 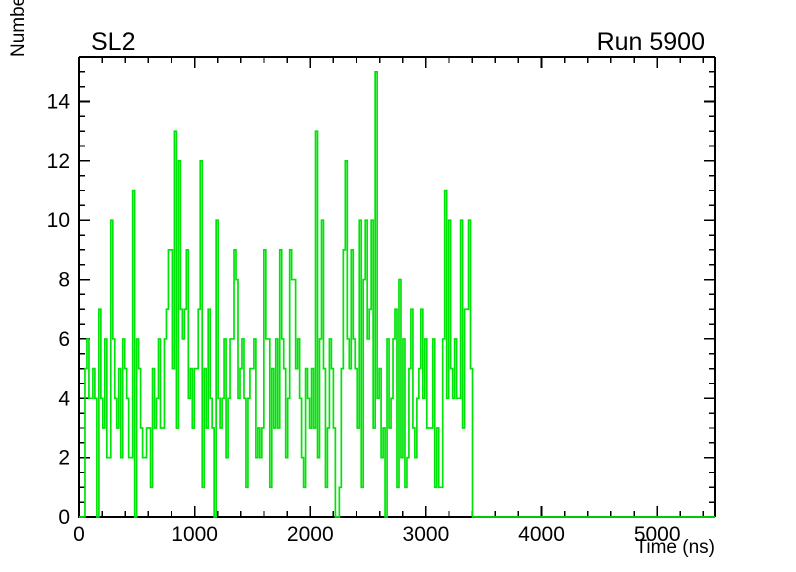 I want to click on y-tick-label: 4, so click(x=64, y=398).